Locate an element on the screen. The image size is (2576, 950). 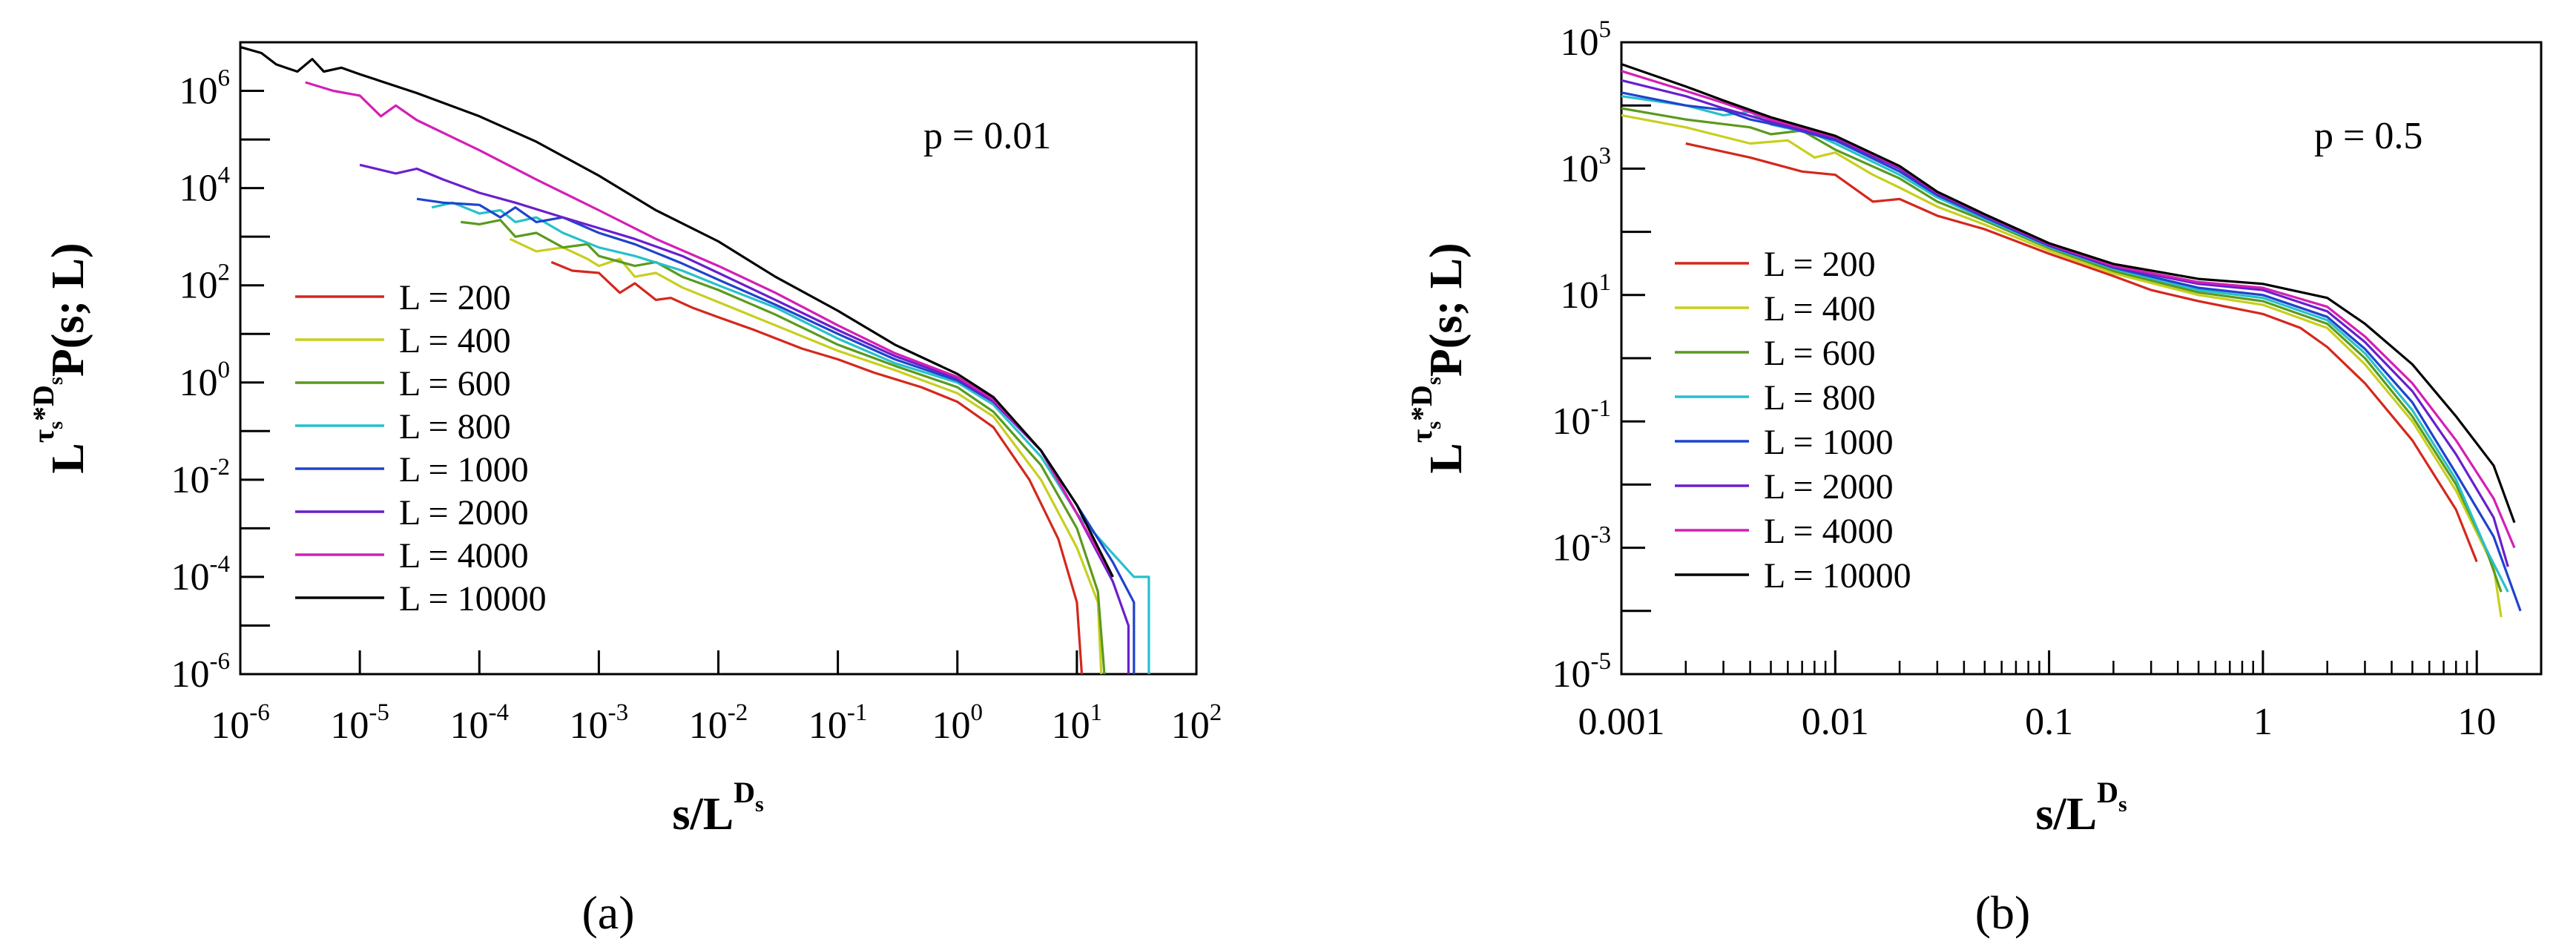
x-tick-label: 10⁻² is located at coordinates (718, 723).